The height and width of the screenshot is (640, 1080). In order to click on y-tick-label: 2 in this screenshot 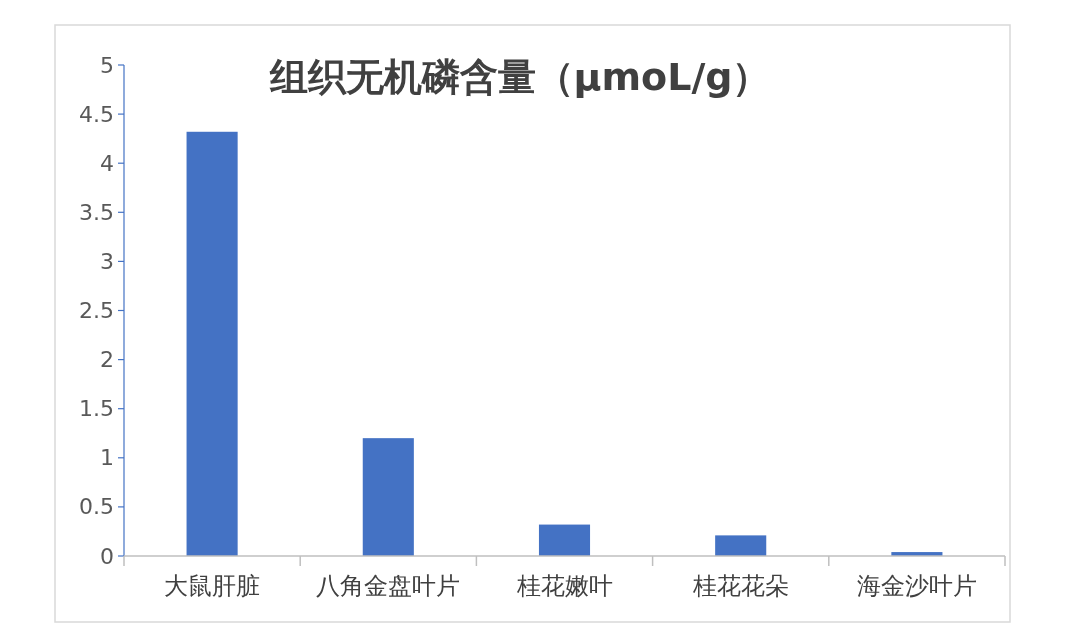, I will do `click(107, 360)`.